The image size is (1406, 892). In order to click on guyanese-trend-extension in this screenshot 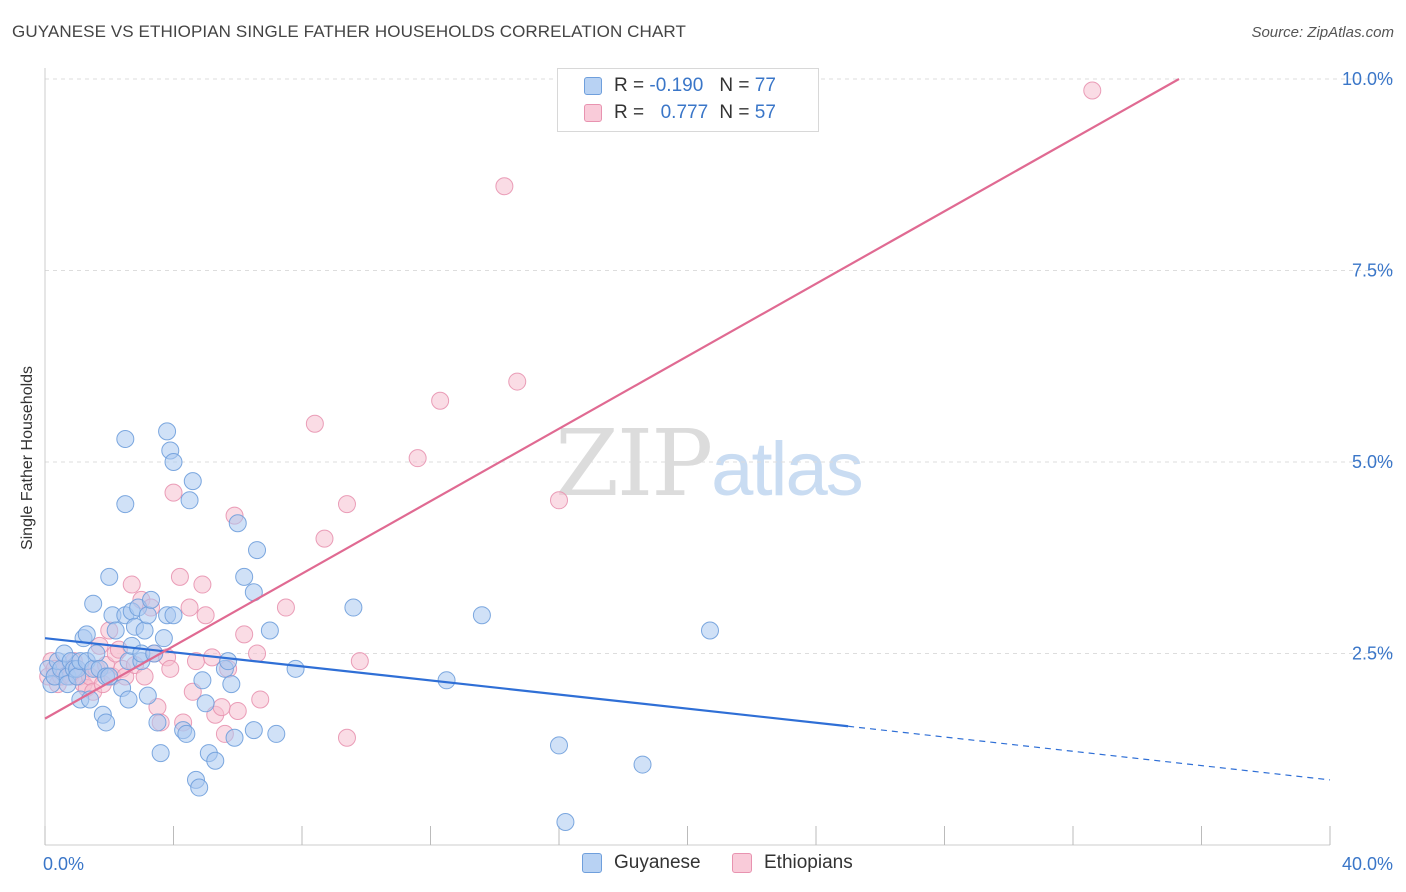, I will do `click(1089, 753)`.